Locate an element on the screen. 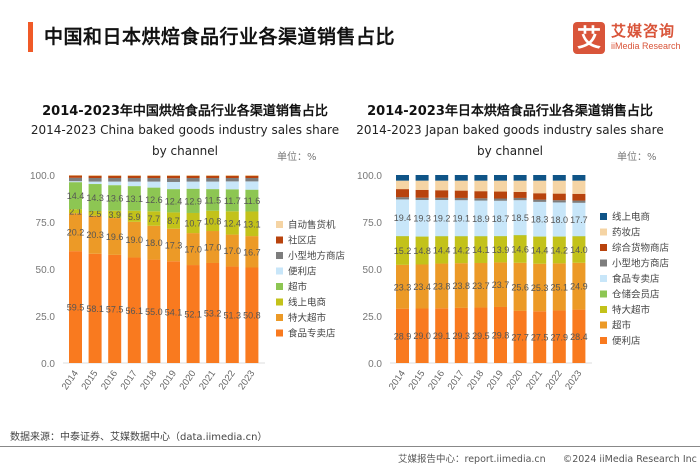 The image size is (700, 467). china-data-label: 2.1 is located at coordinates (75, 212).